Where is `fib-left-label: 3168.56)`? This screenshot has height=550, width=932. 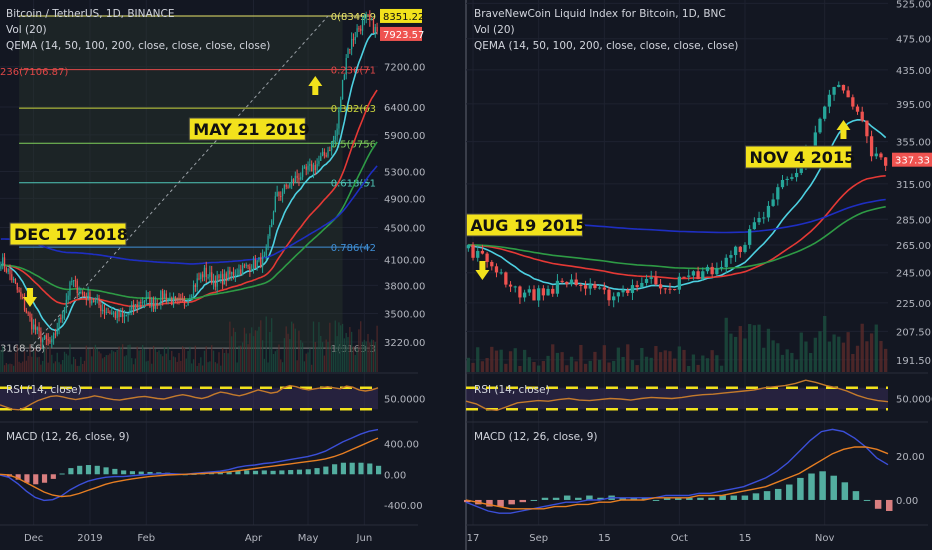
fib-left-label: 3168.56) is located at coordinates (22, 349).